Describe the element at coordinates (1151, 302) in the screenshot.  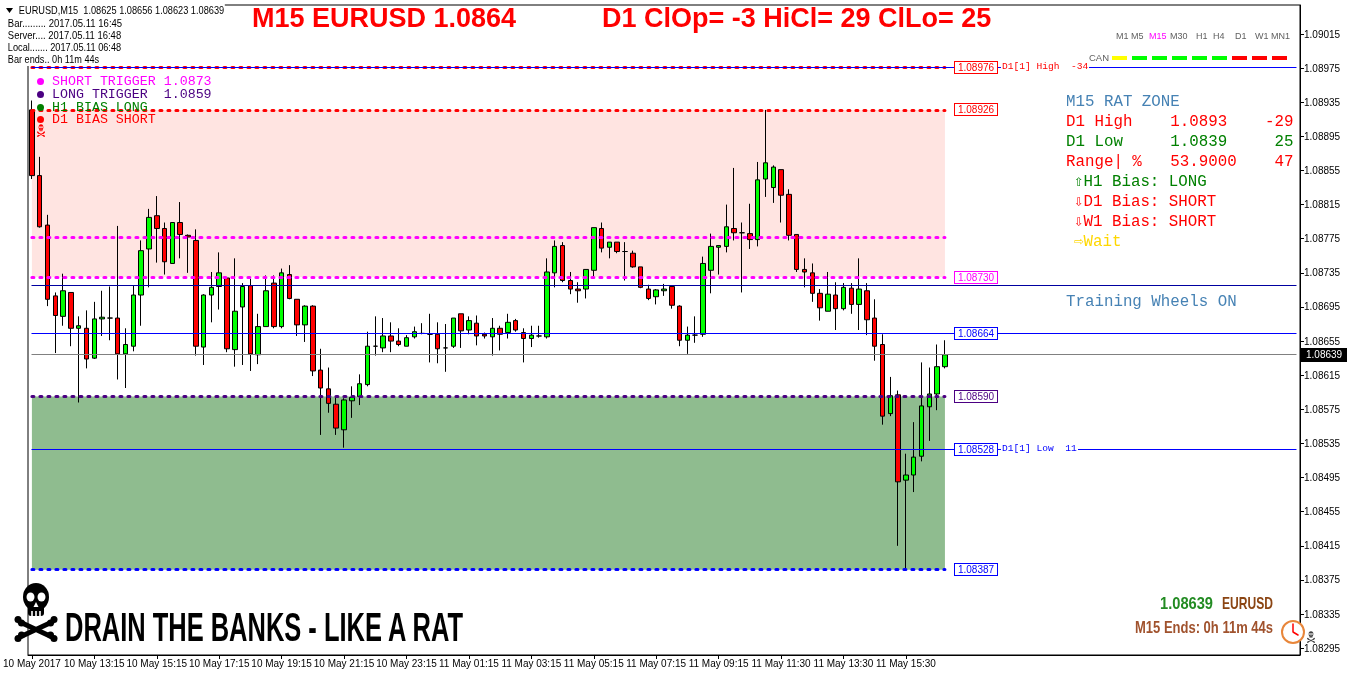
I see `annotation: Training Wheels ON` at that location.